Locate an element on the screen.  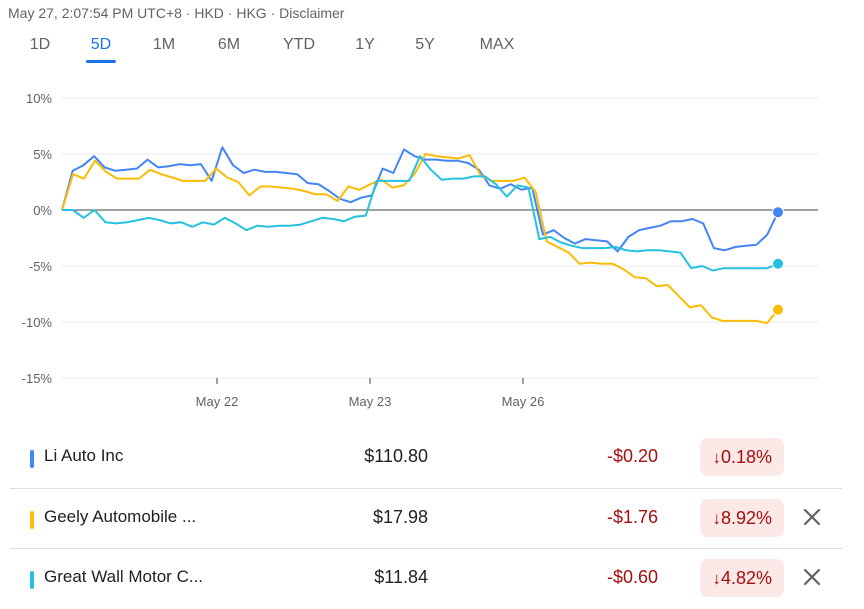
stock-row-li-auto: Li Auto Inc $110.80 -$0.20 ↓0.18% is located at coordinates (426, 458).